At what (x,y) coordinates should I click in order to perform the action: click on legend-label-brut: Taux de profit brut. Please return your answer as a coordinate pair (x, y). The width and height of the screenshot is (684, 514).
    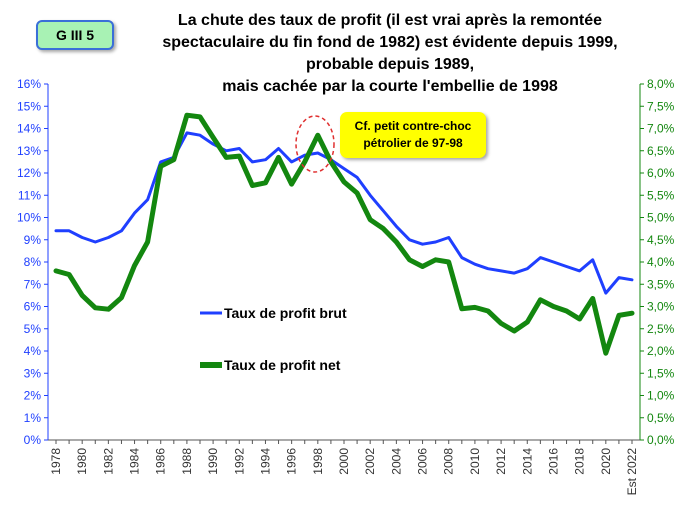
    Looking at the image, I should click on (285, 313).